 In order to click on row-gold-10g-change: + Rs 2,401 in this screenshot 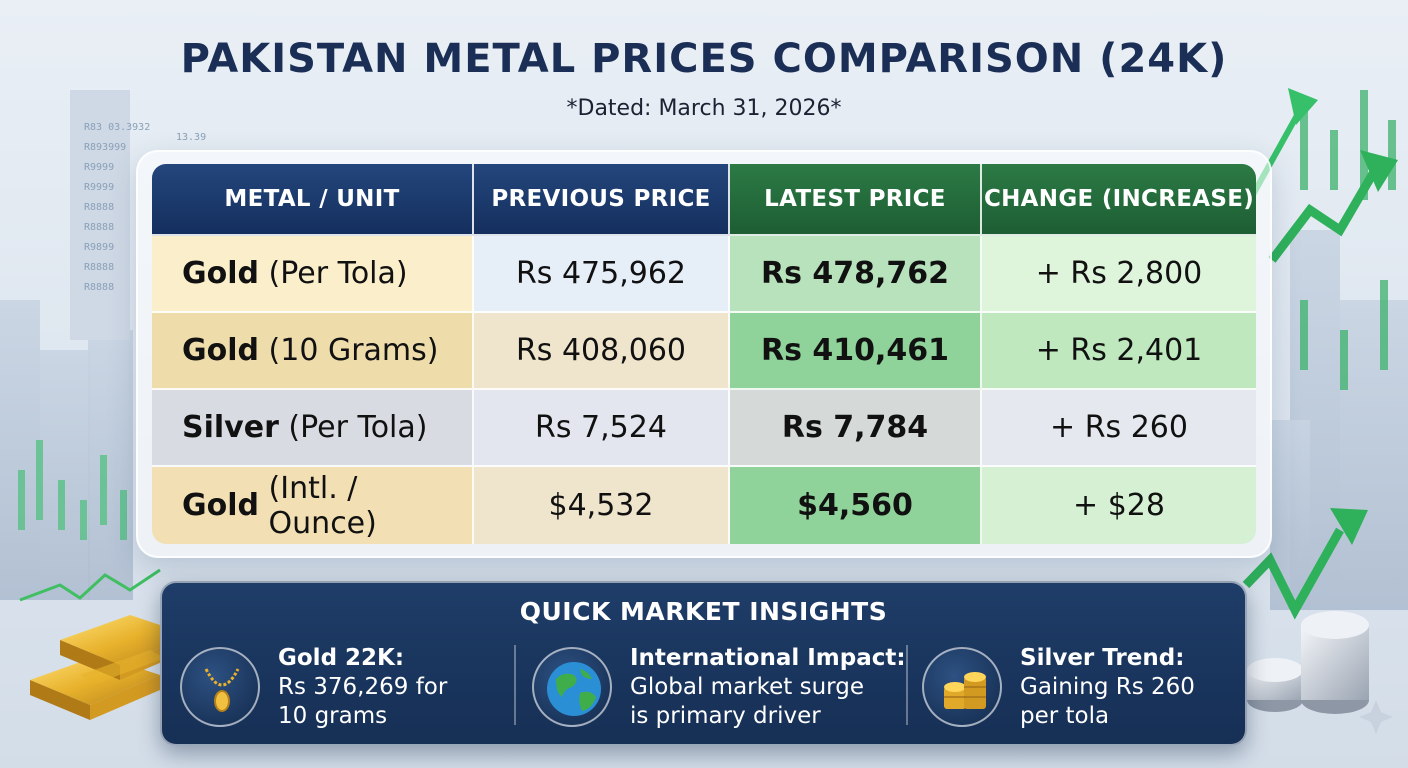, I will do `click(1119, 351)`.